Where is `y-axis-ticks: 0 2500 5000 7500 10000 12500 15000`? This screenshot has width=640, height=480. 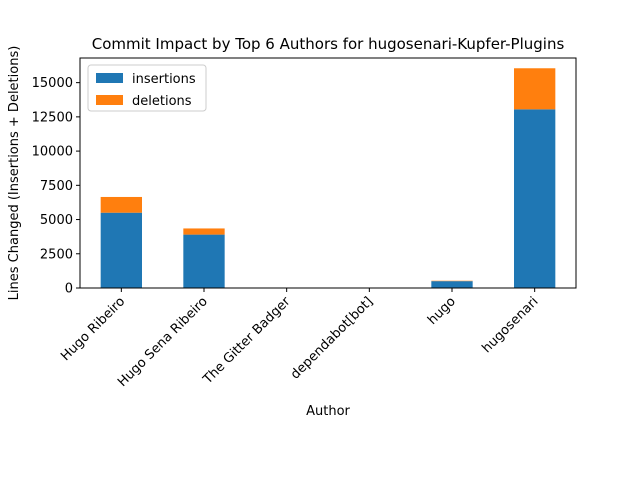
y-axis-ticks: 0 2500 5000 7500 10000 12500 15000 is located at coordinates (56, 186).